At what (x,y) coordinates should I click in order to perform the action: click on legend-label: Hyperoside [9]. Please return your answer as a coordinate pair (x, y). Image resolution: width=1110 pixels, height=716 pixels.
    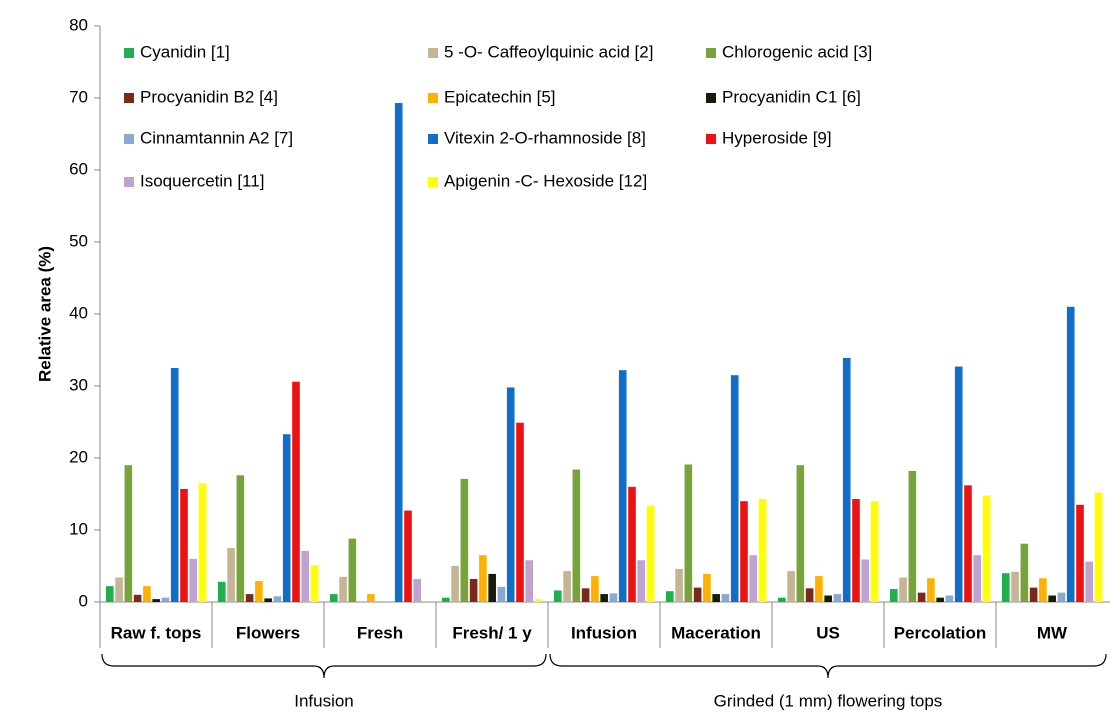
    Looking at the image, I should click on (777, 137).